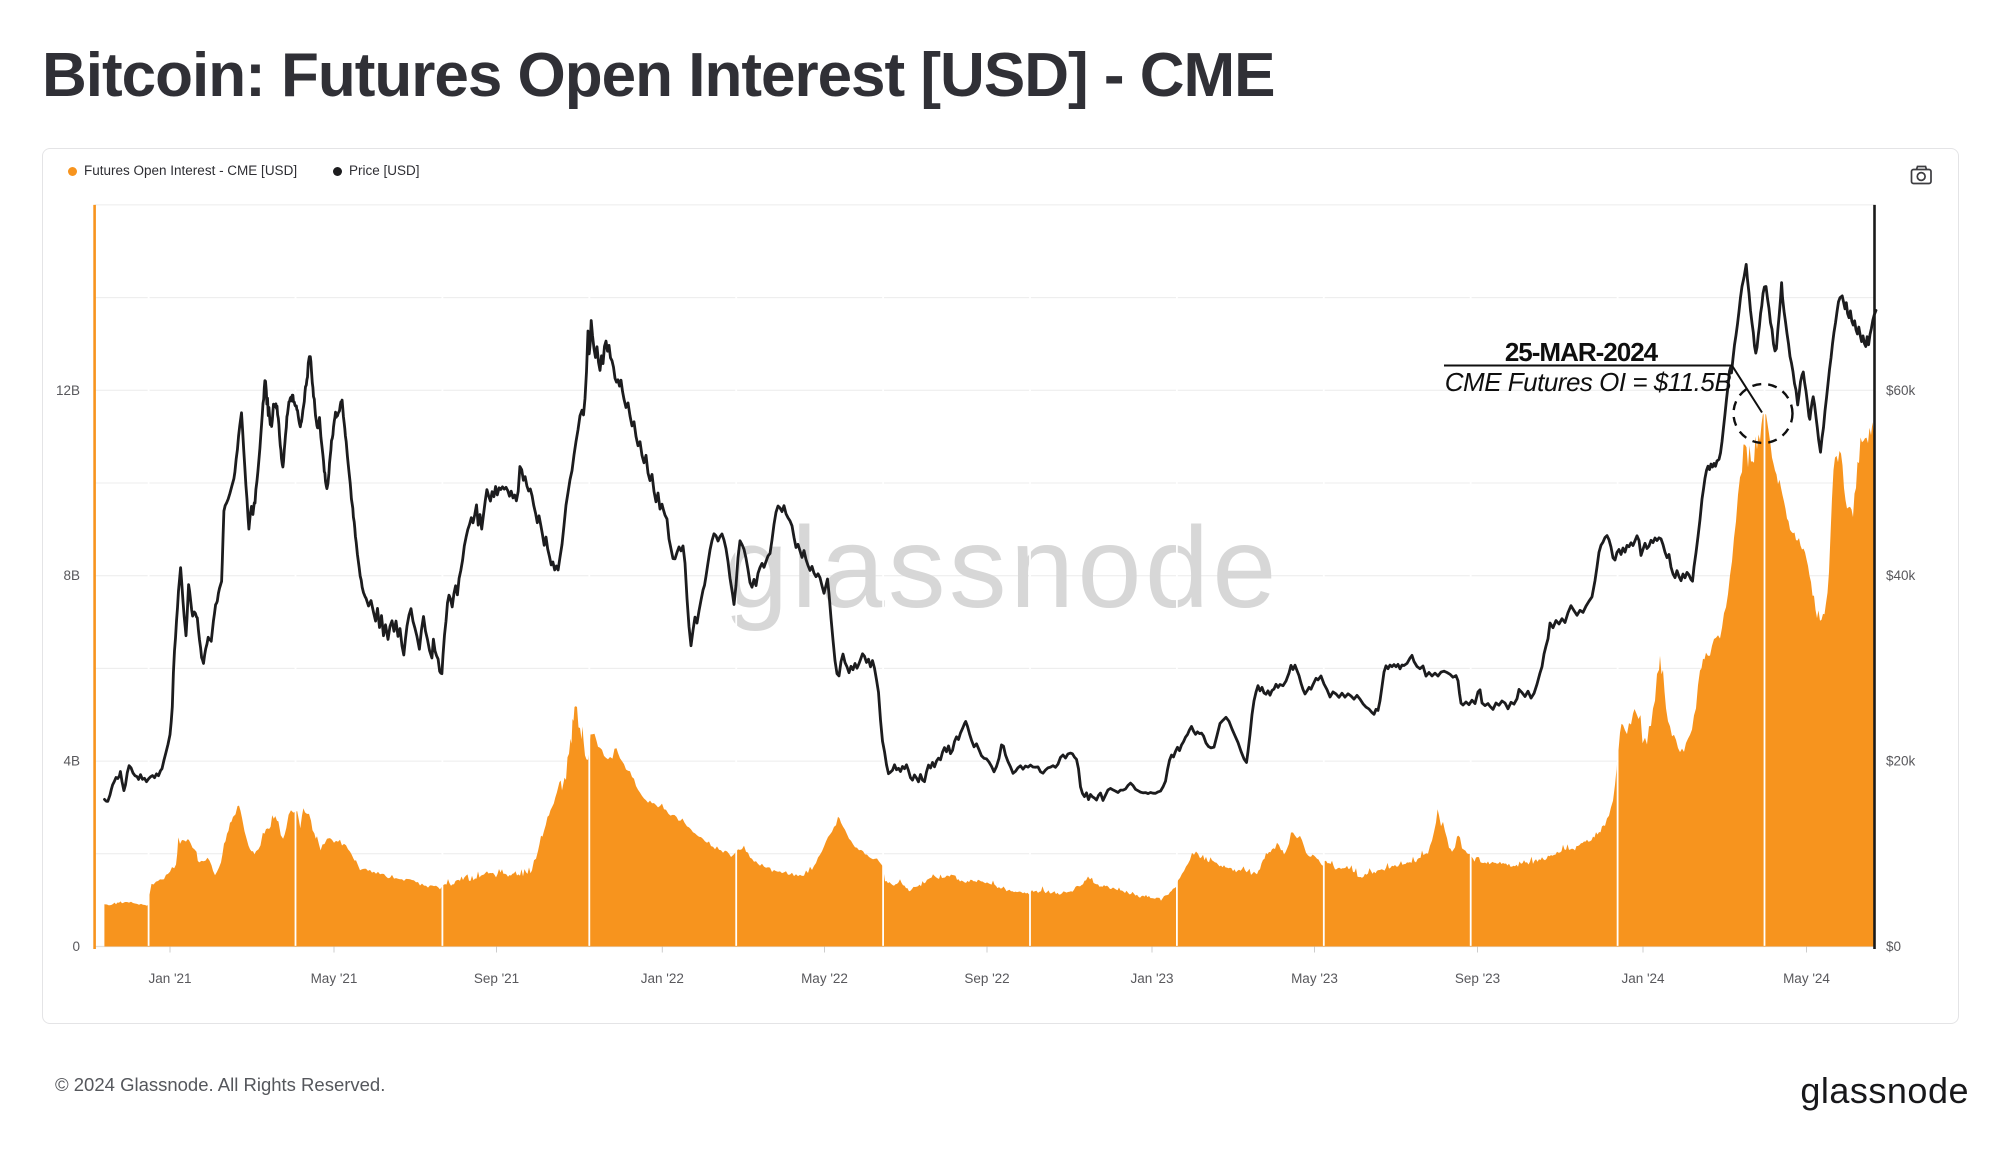 The image size is (2000, 1152). I want to click on svg-text: 12B, so click(68, 390).